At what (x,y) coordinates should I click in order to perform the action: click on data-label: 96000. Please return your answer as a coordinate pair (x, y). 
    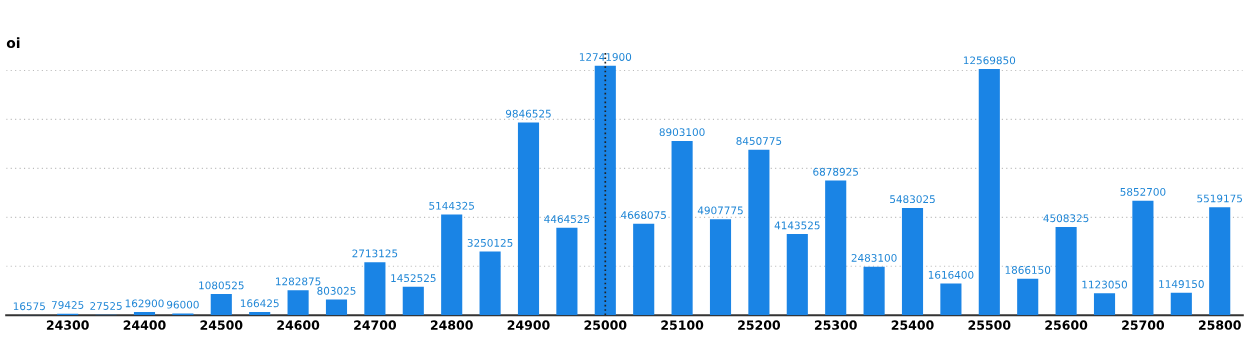
    Looking at the image, I should click on (182, 304).